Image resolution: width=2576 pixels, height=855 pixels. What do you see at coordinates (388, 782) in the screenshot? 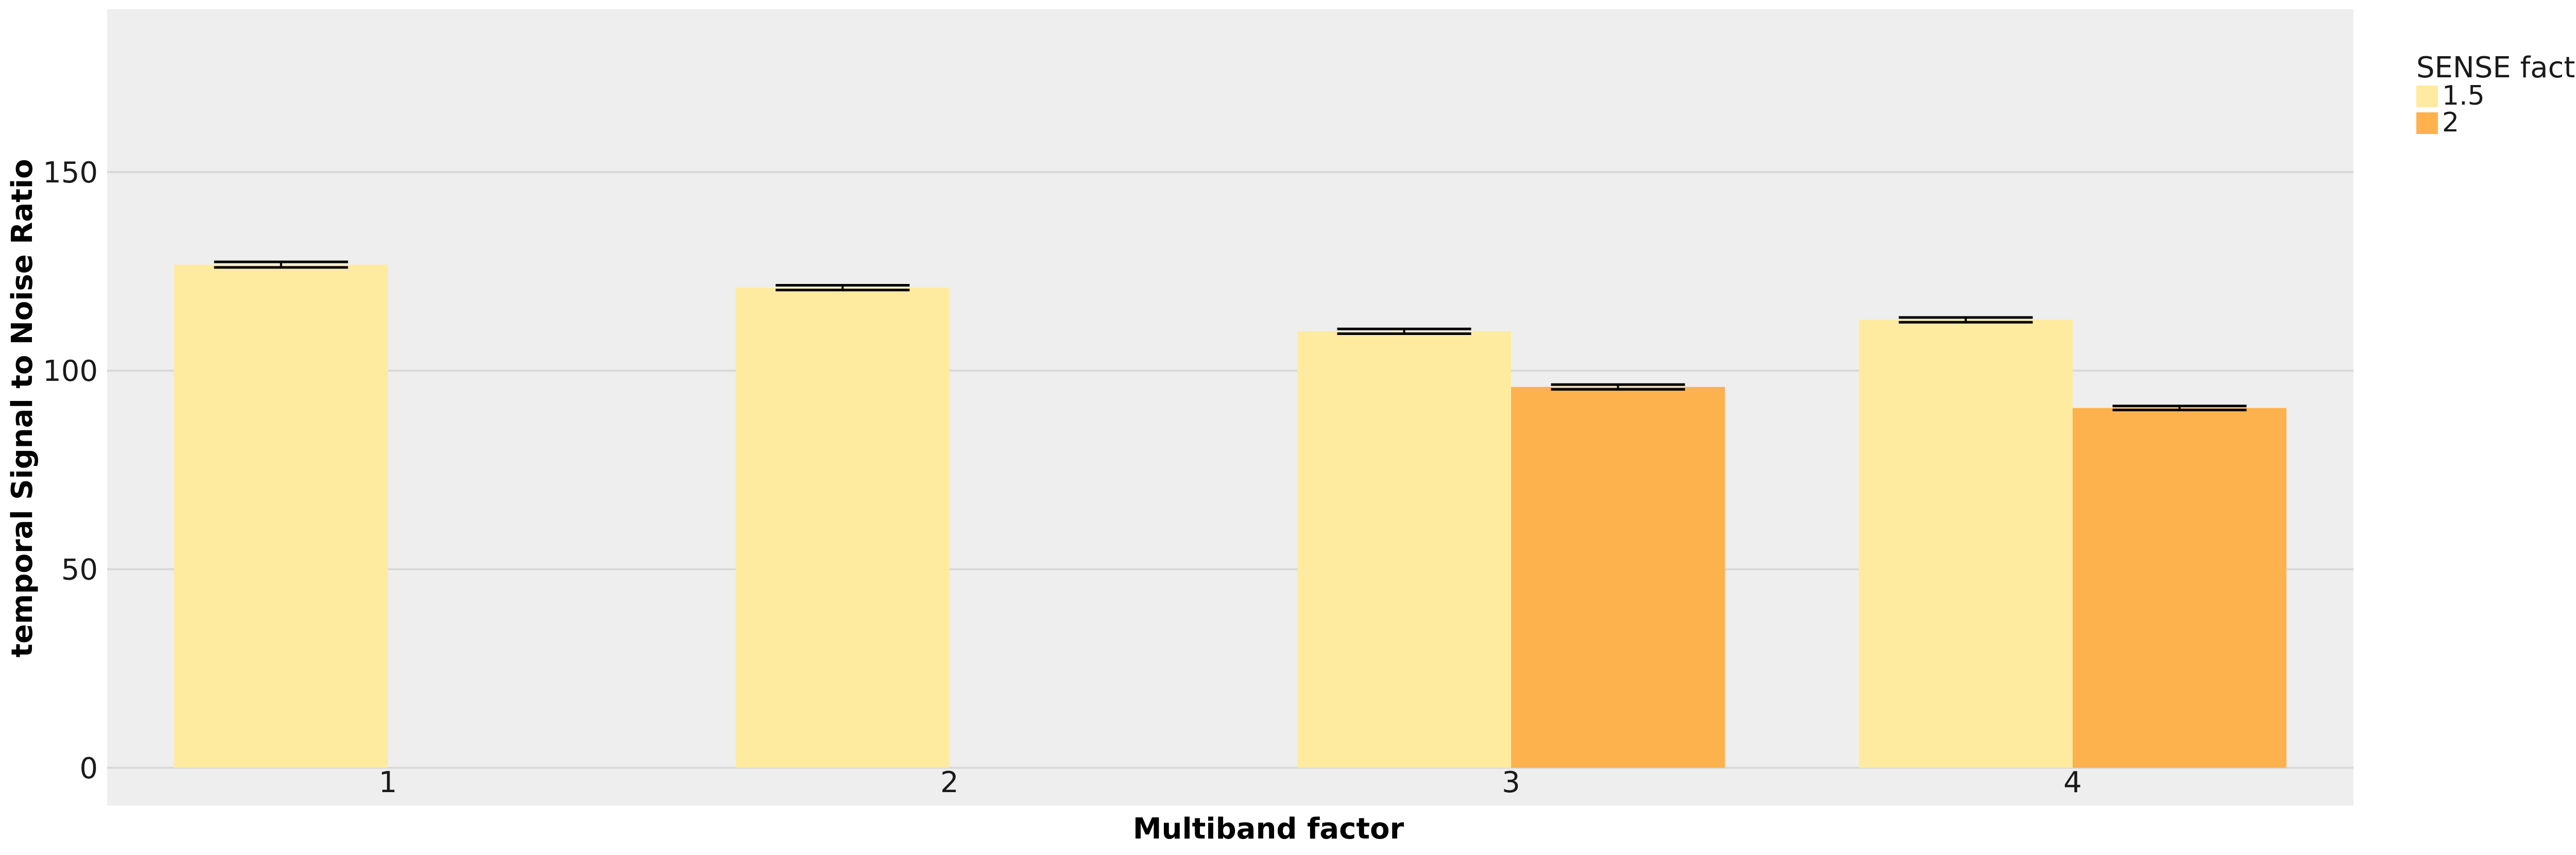
I see `x-tick-label: 1` at bounding box center [388, 782].